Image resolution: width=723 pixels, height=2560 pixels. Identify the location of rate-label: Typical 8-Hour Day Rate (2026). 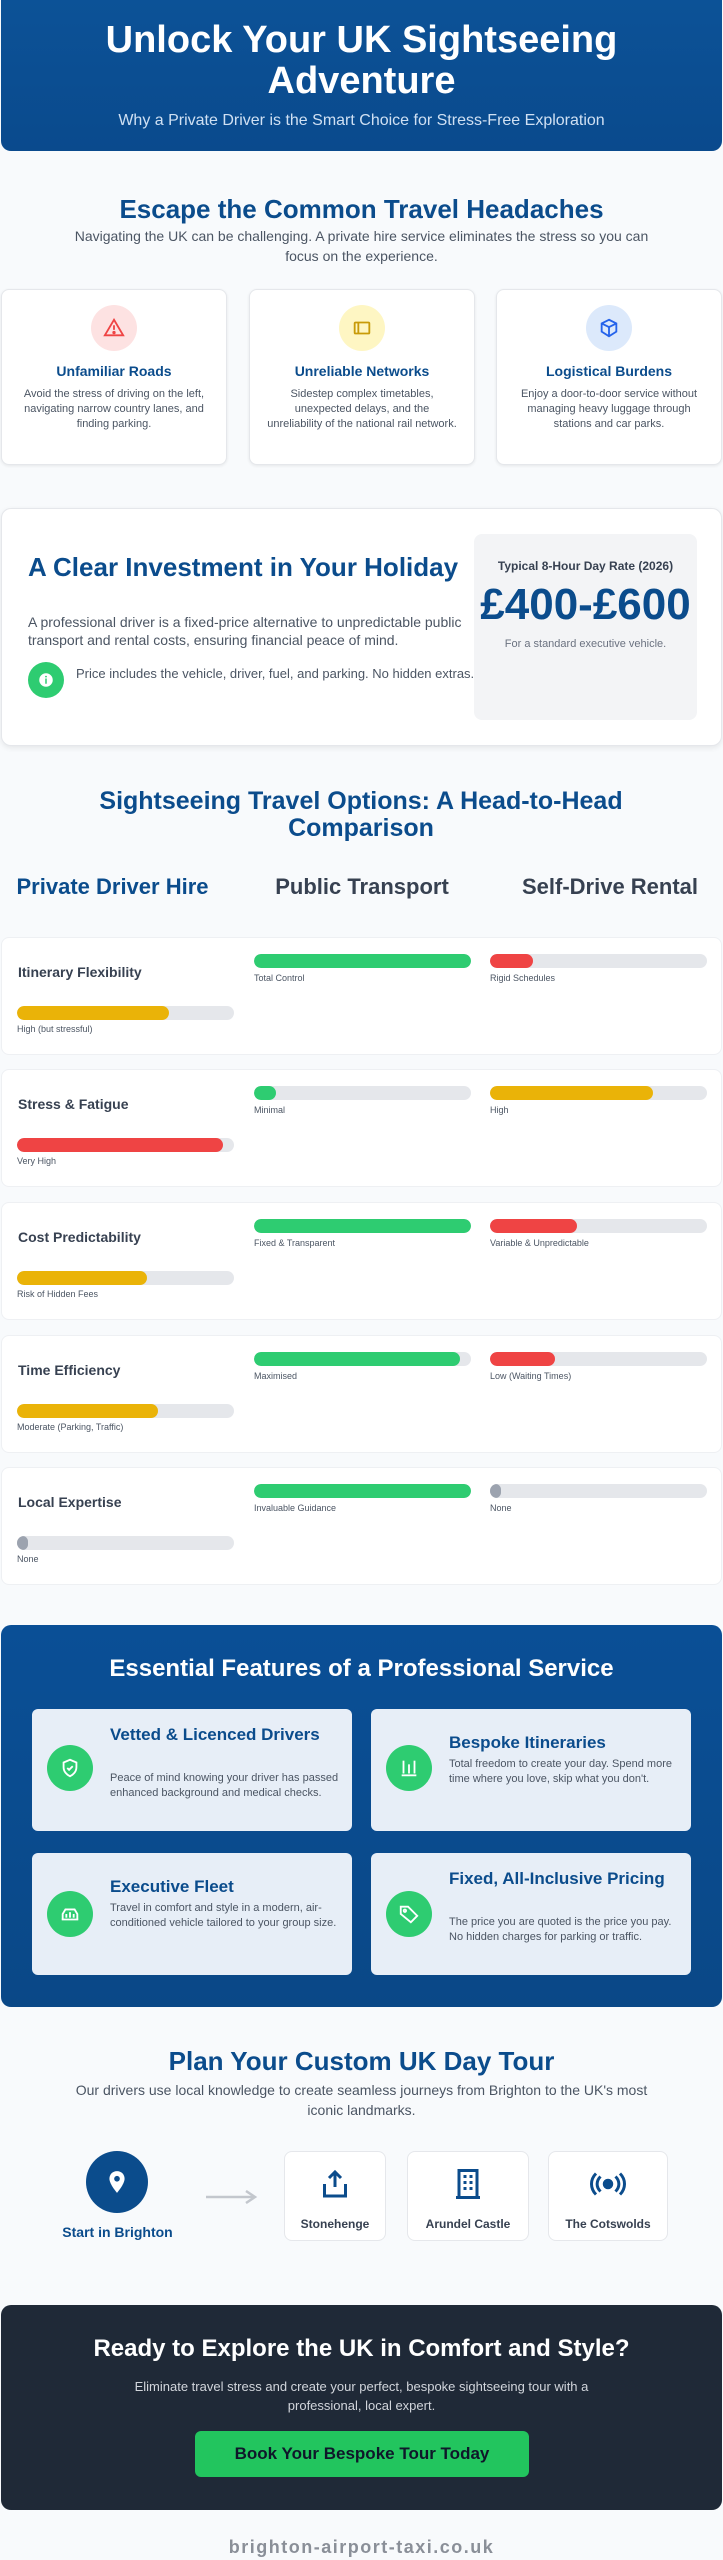
(585, 566).